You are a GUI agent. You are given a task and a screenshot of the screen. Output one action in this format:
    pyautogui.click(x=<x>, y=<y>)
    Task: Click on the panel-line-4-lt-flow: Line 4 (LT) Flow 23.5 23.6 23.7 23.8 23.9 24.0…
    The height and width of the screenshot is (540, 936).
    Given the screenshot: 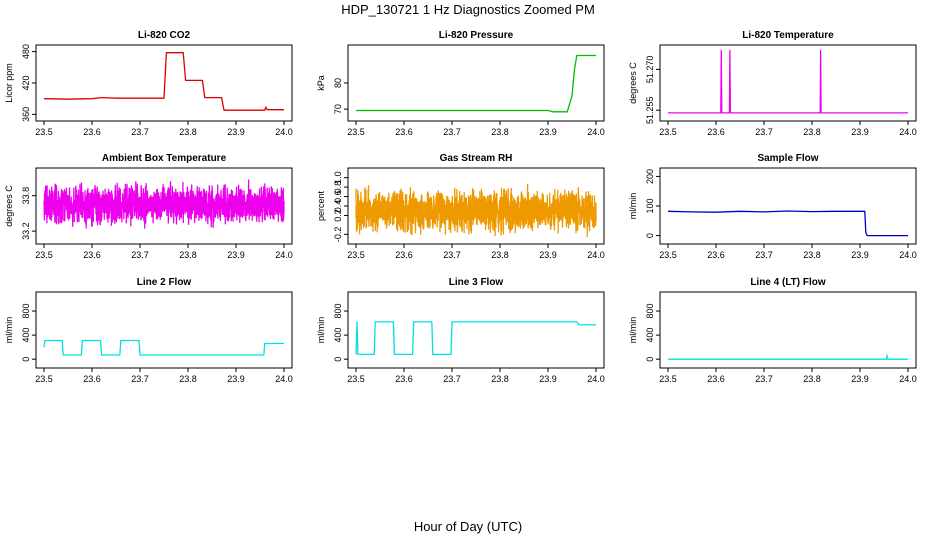 What is the action you would take?
    pyautogui.click(x=772, y=330)
    